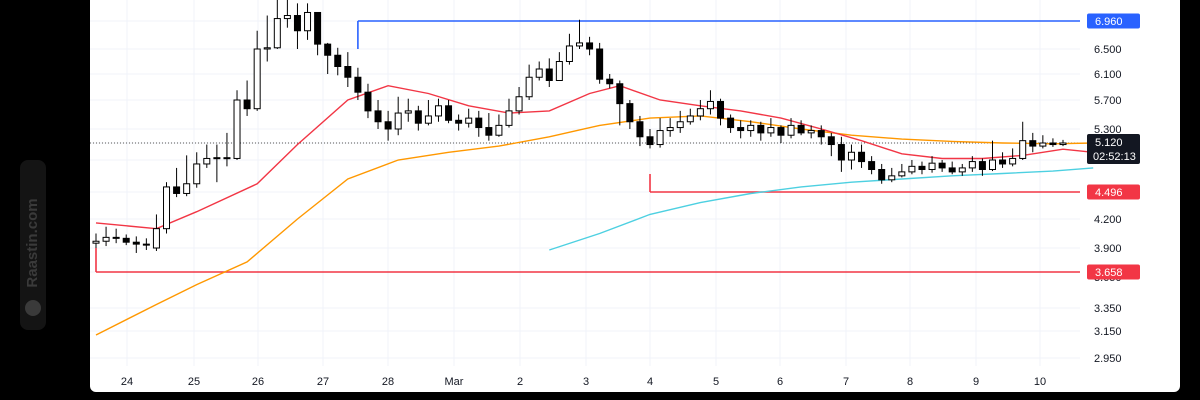 This screenshot has height=400, width=1200. What do you see at coordinates (1108, 75) in the screenshot?
I see `price-axis-tick-label: 6.100` at bounding box center [1108, 75].